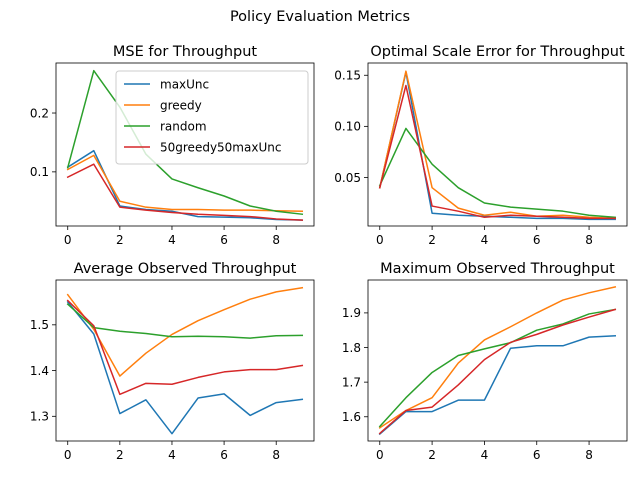 This screenshot has height=480, width=640. I want to click on legend-label-greedy: greedy, so click(181, 105).